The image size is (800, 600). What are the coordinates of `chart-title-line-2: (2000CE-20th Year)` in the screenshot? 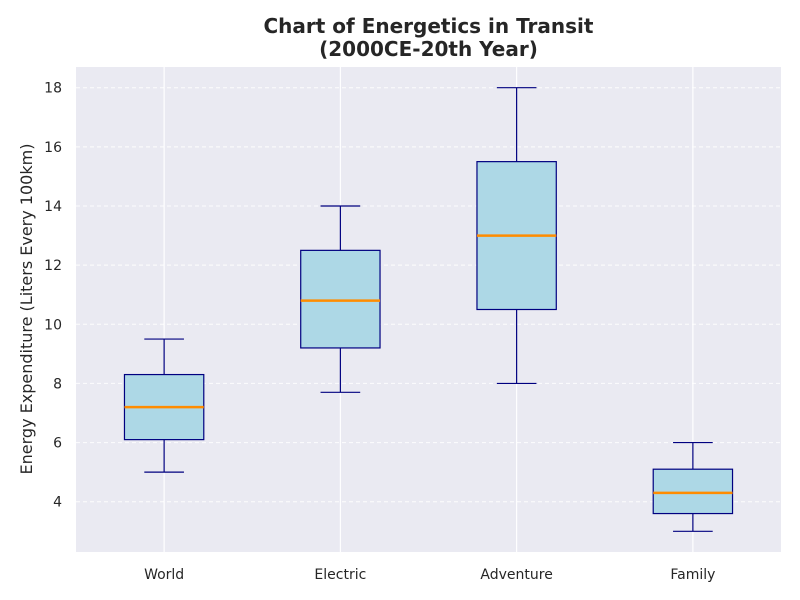 It's located at (428, 49).